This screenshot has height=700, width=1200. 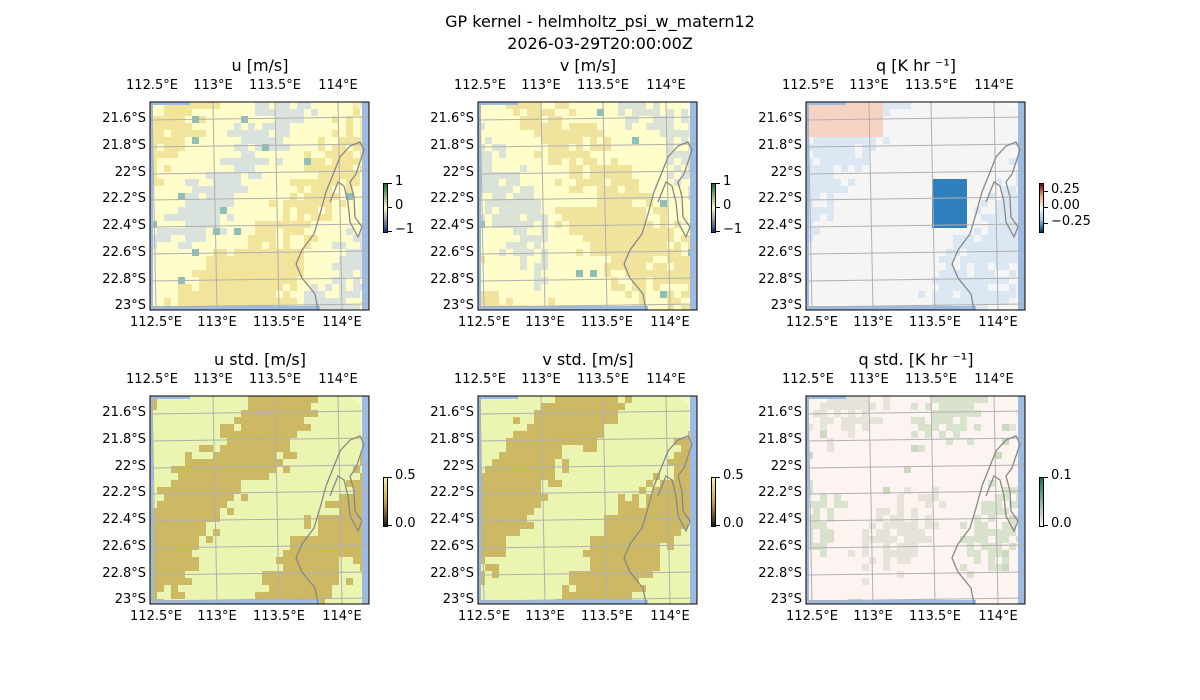 I want to click on x-tick-label-top: 112.5°E, so click(x=152, y=85).